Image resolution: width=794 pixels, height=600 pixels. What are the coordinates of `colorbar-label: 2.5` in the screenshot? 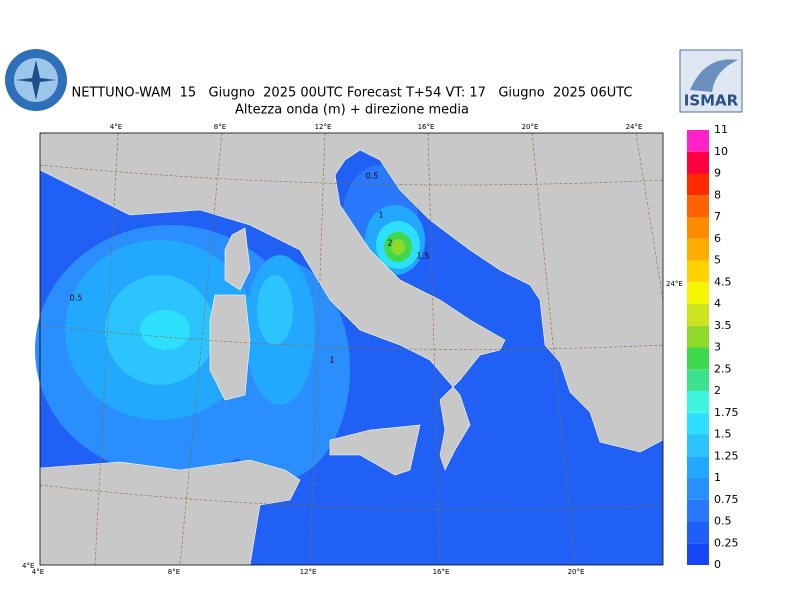 It's located at (723, 368).